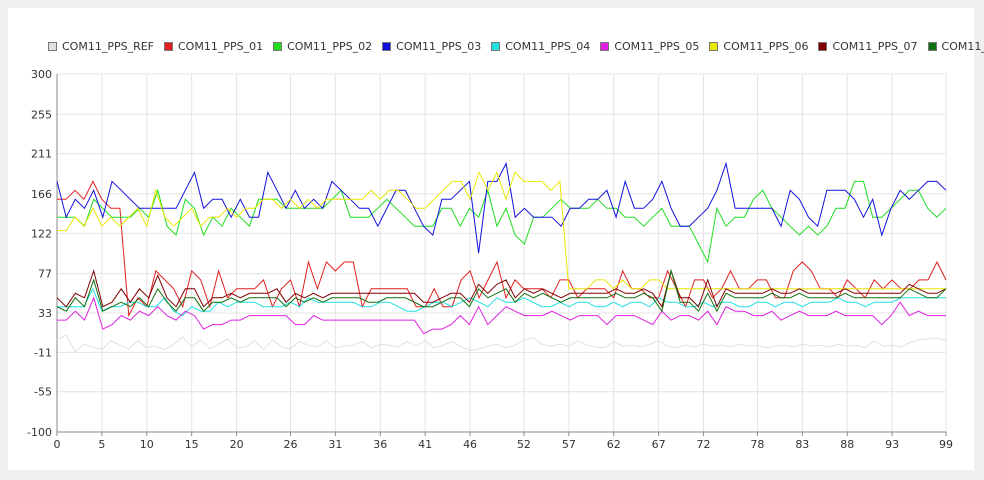 This screenshot has width=984, height=480. What do you see at coordinates (614, 444) in the screenshot?
I see `x-tick-label: 62` at bounding box center [614, 444].